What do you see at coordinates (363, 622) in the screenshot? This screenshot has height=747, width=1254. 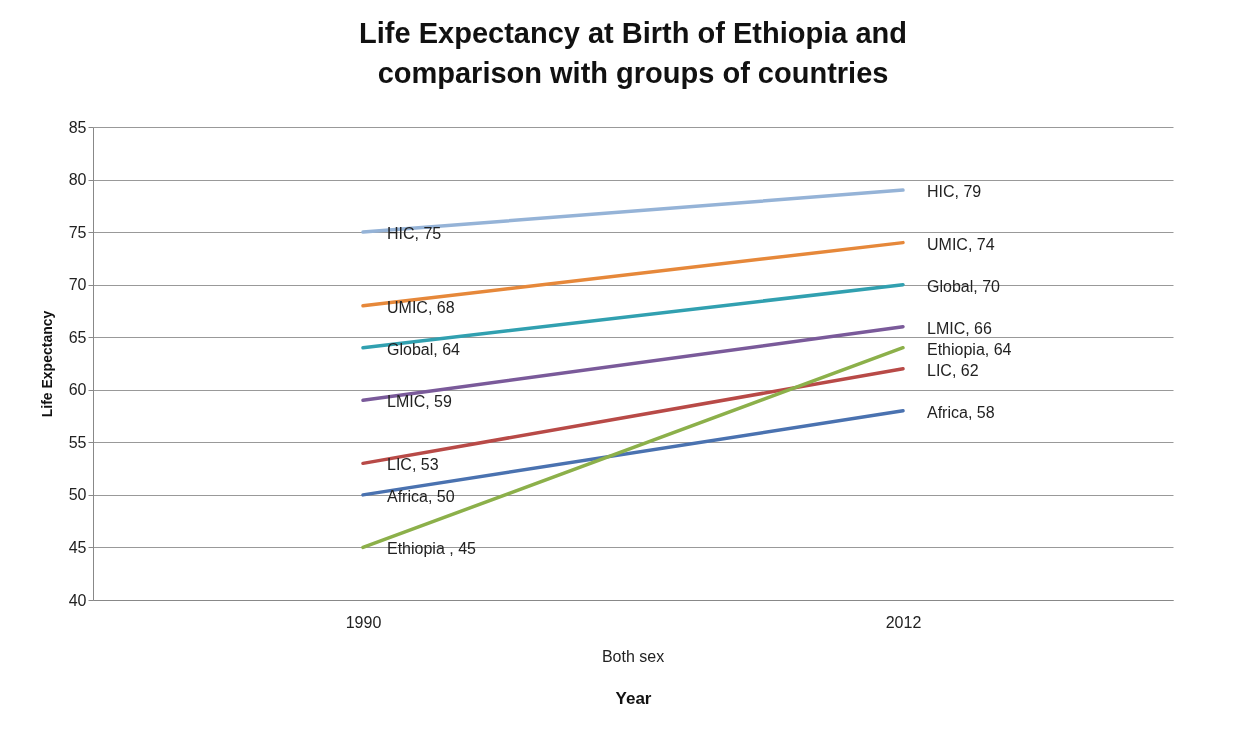 I see `x-tick-label: 1990` at bounding box center [363, 622].